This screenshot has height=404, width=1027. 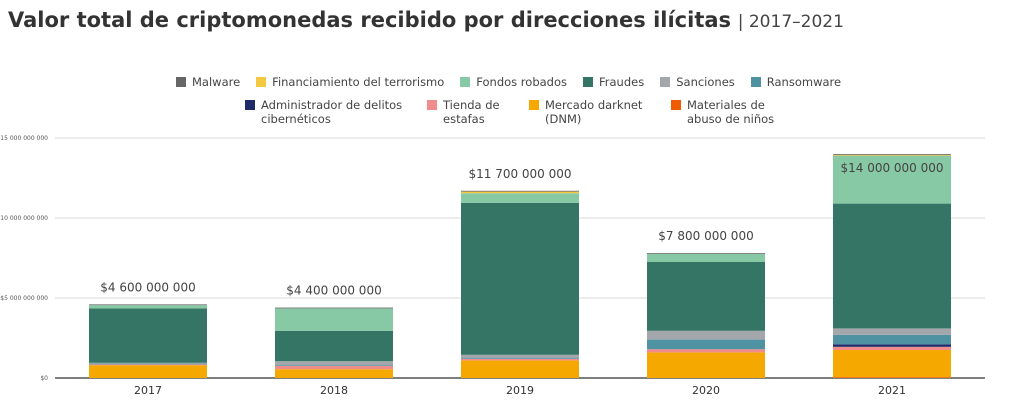 What do you see at coordinates (622, 82) in the screenshot?
I see `legend-label: Fraudes` at bounding box center [622, 82].